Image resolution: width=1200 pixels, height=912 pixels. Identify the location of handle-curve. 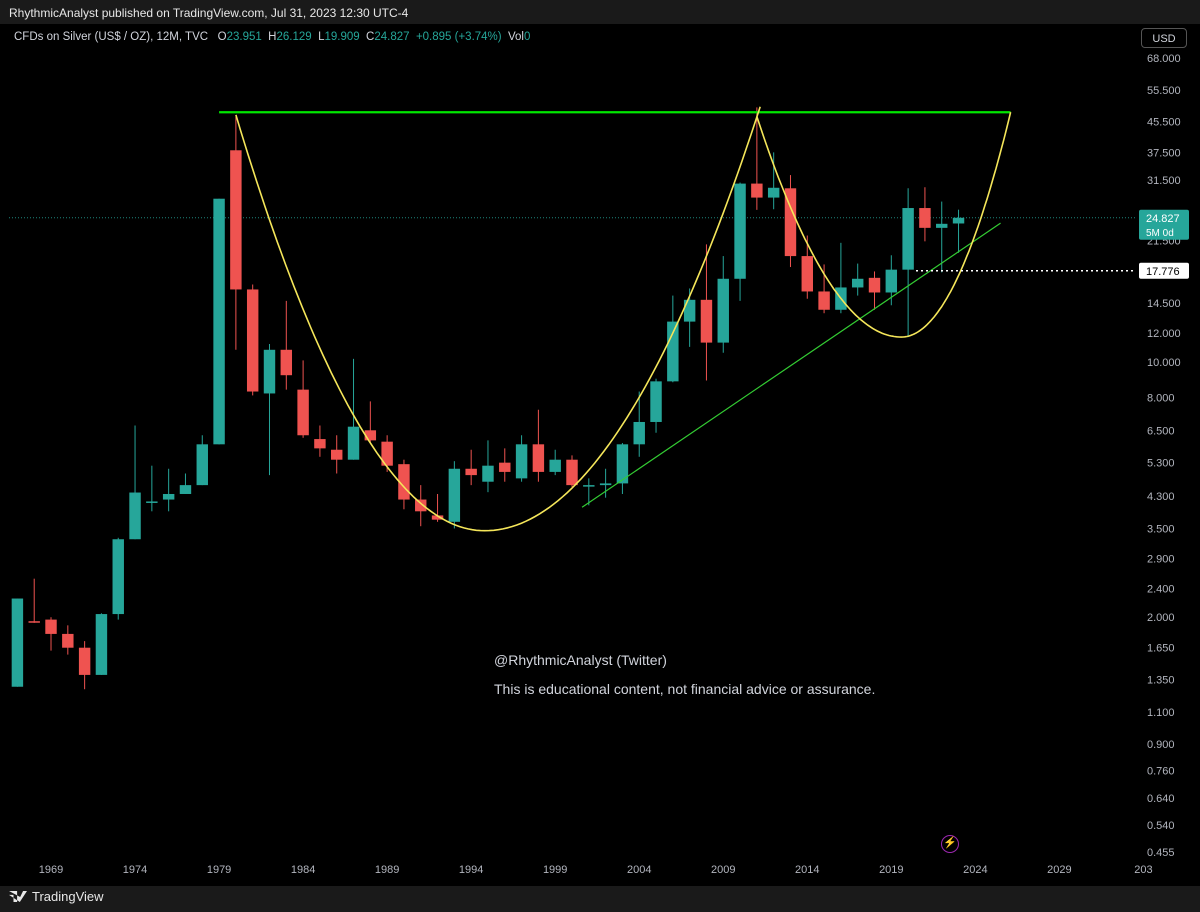
(884, 225).